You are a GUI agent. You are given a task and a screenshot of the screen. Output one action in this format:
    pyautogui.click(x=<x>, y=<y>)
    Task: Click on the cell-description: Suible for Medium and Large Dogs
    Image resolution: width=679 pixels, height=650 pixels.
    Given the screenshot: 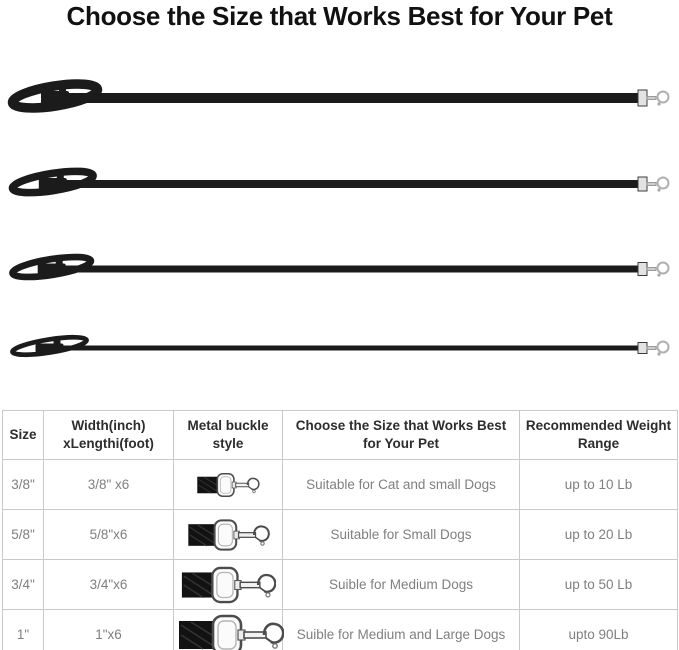 What is the action you would take?
    pyautogui.click(x=401, y=629)
    